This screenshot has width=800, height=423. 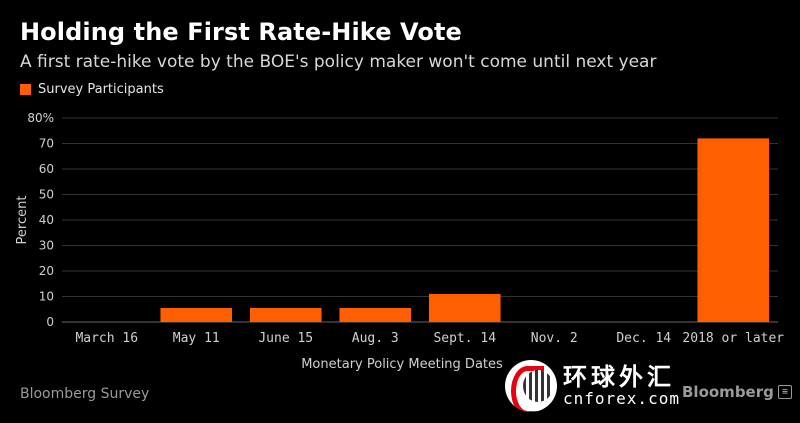 I want to click on y-tick-label: 70, so click(x=46, y=144).